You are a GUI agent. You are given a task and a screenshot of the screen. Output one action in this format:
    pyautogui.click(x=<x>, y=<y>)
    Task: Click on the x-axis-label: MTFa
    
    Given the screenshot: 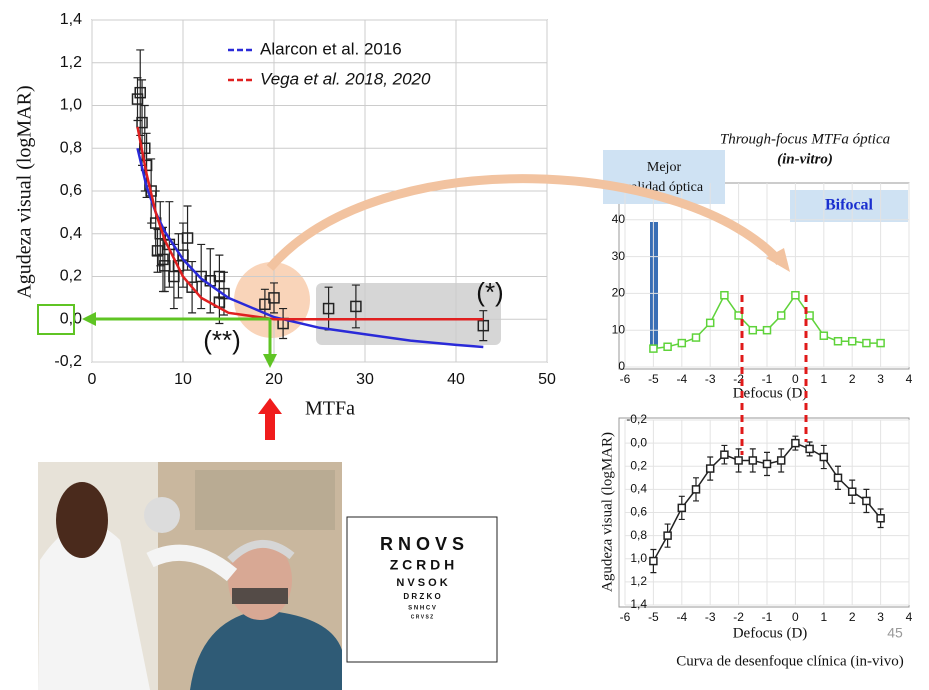 What is the action you would take?
    pyautogui.click(x=330, y=409)
    